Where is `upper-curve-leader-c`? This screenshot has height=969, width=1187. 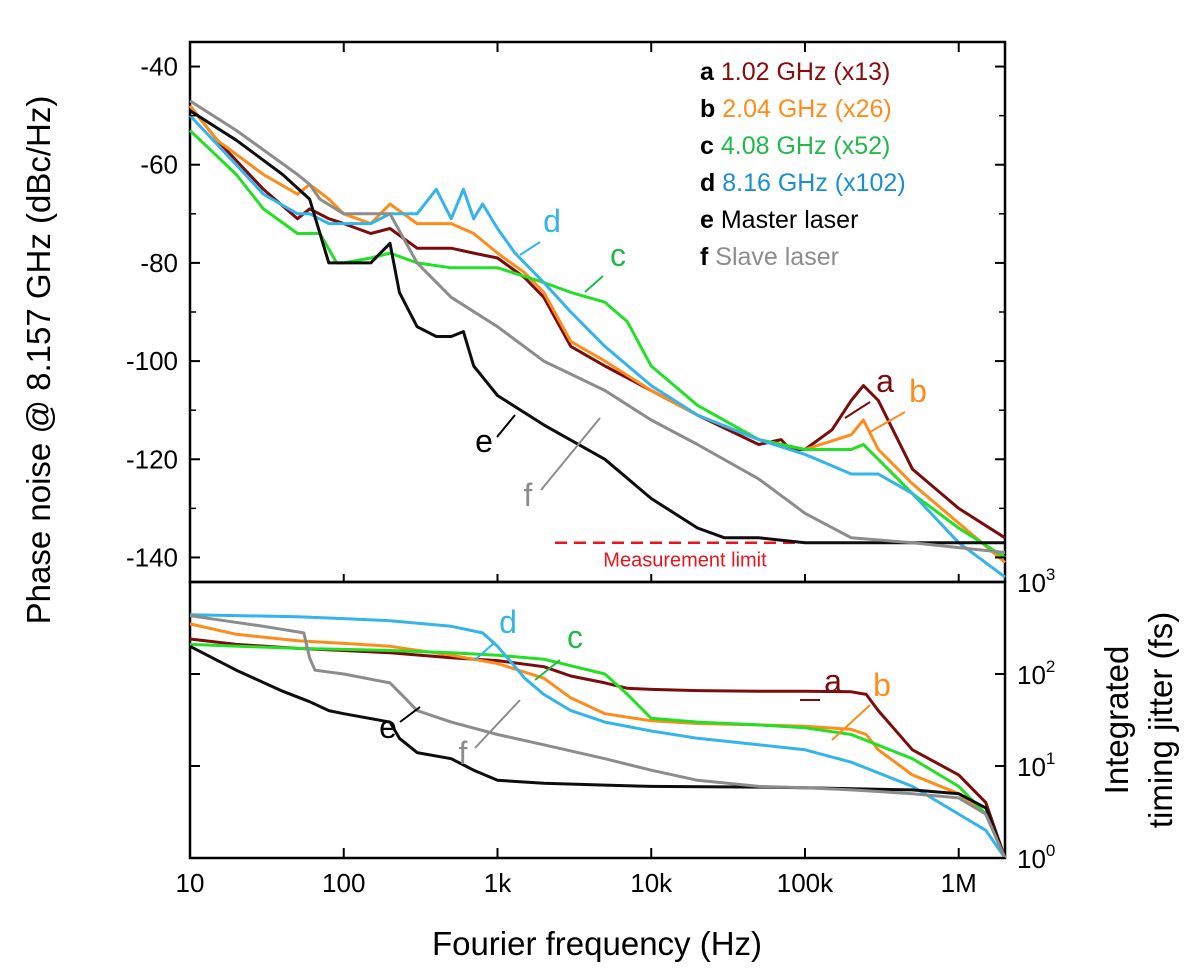 upper-curve-leader-c is located at coordinates (594, 284).